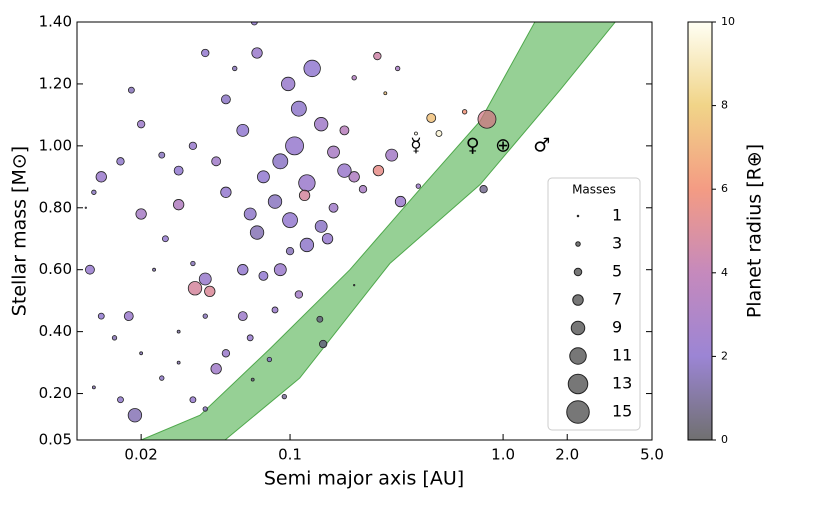 The height and width of the screenshot is (512, 830). Describe the element at coordinates (364, 479) in the screenshot. I see `x-axis-label: Semi major axis [AU]` at that location.